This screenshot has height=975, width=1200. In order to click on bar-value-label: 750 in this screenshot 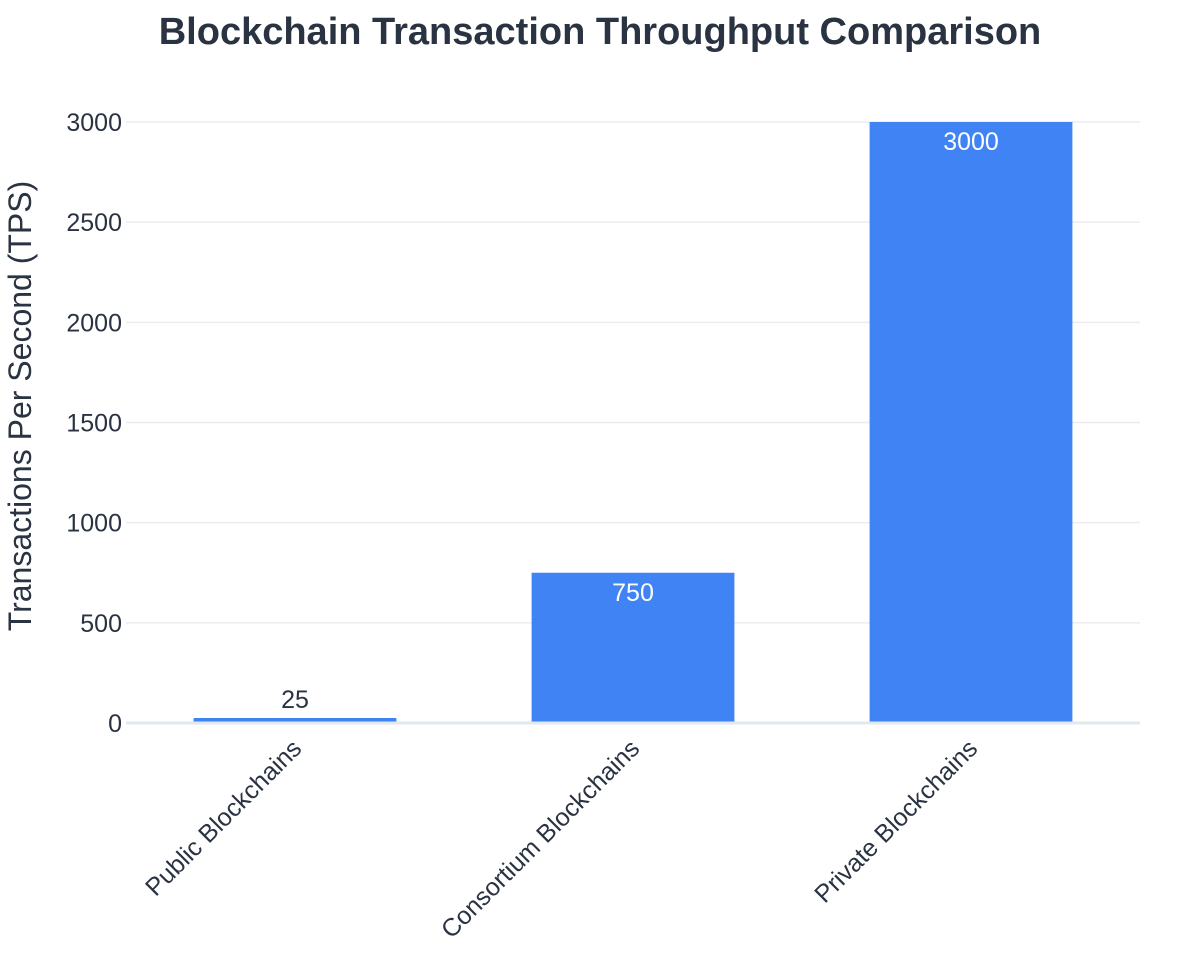, I will do `click(633, 593)`.